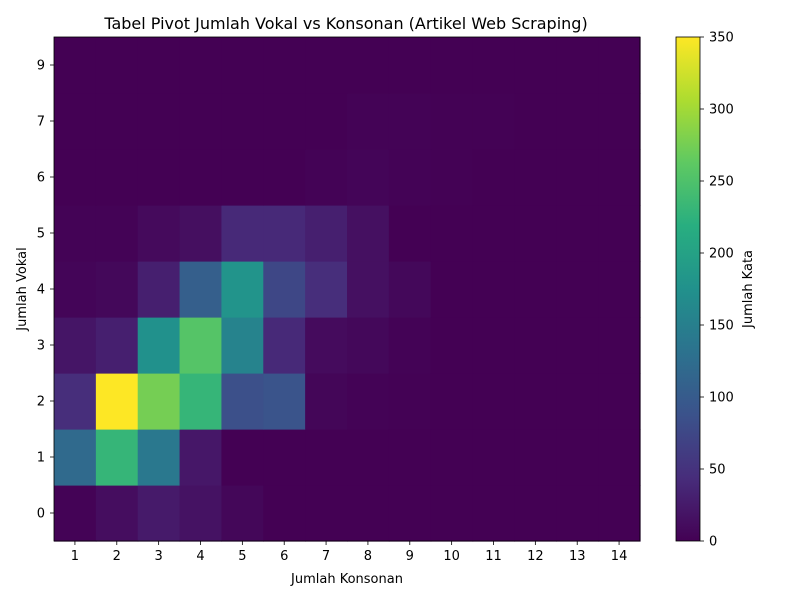 The height and width of the screenshot is (600, 800). Describe the element at coordinates (349, 552) in the screenshot. I see `x-axis-ticks: 1 2 3 4 5 6 7 8 9 10 11 12 13 14` at that location.